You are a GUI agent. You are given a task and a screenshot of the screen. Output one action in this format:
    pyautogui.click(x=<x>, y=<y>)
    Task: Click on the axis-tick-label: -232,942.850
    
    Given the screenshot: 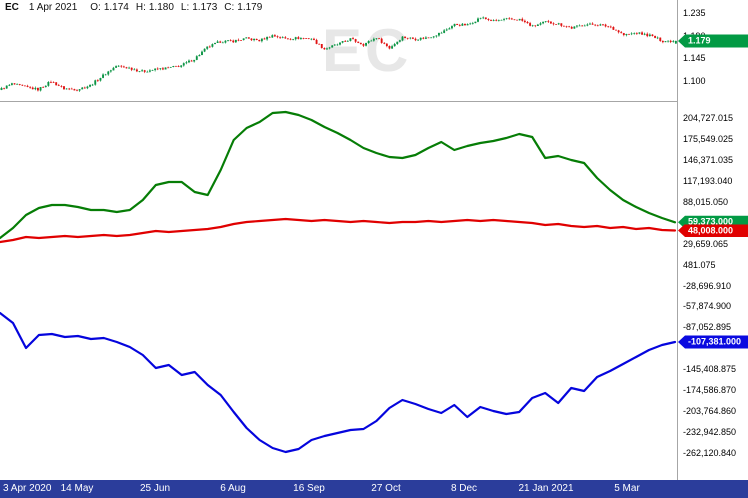 What is the action you would take?
    pyautogui.click(x=710, y=432)
    